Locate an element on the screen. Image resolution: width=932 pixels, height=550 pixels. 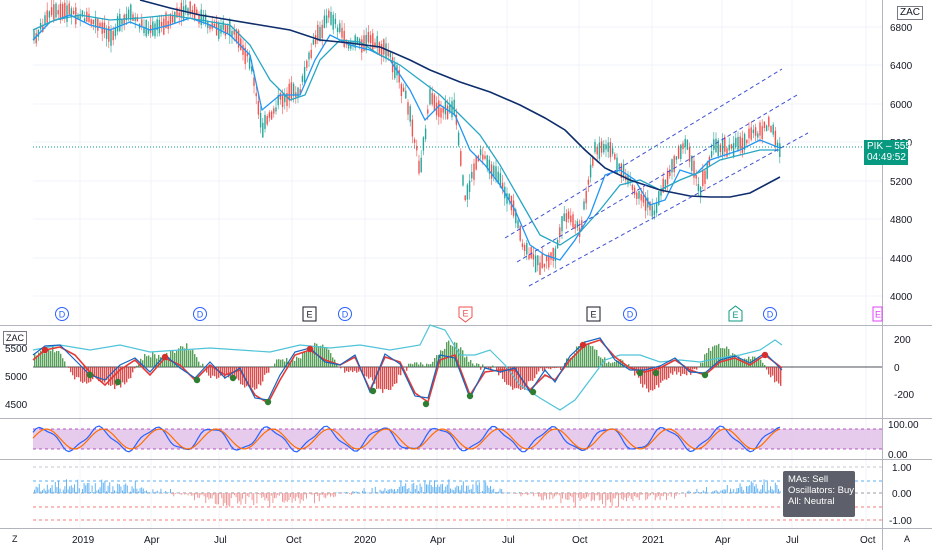
oscillator-blue-line is located at coordinates (407, 369).